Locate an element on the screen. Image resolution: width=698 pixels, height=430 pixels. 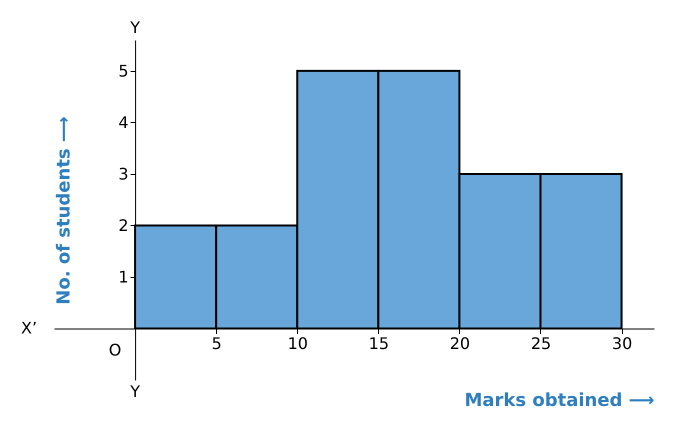
x-tick-label: 20 is located at coordinates (460, 343).